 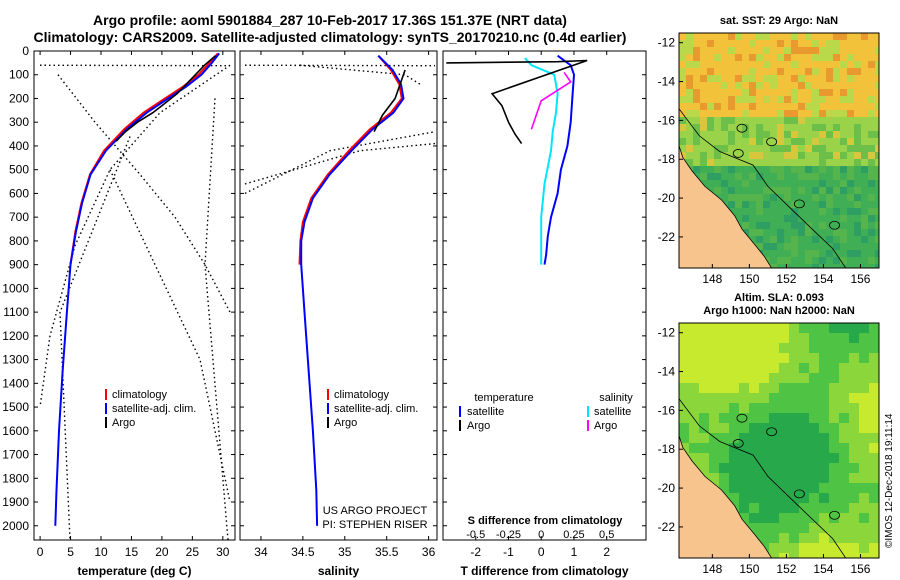 What do you see at coordinates (19, 75) in the screenshot?
I see `y-tick-label: 100` at bounding box center [19, 75].